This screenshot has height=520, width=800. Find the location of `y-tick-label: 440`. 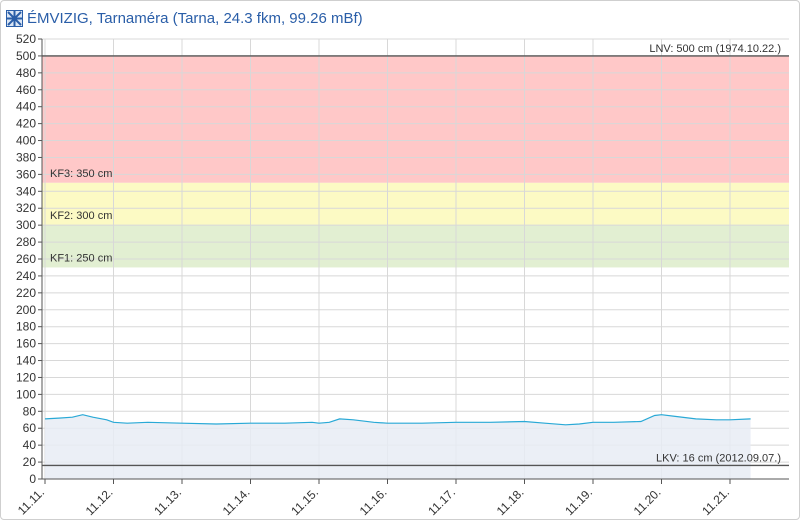

y-tick-label: 440 is located at coordinates (26, 107).